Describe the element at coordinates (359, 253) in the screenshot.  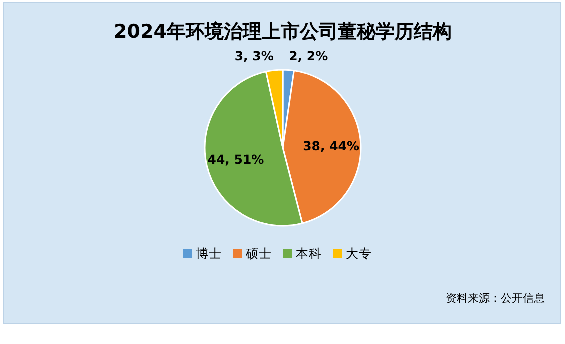
I see `legend-label: 大专` at that location.